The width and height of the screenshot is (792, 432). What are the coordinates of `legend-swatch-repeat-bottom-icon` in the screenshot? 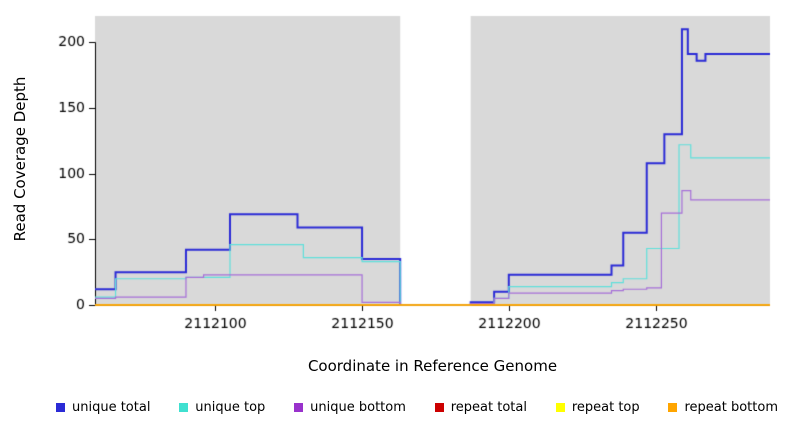 It's located at (673, 407).